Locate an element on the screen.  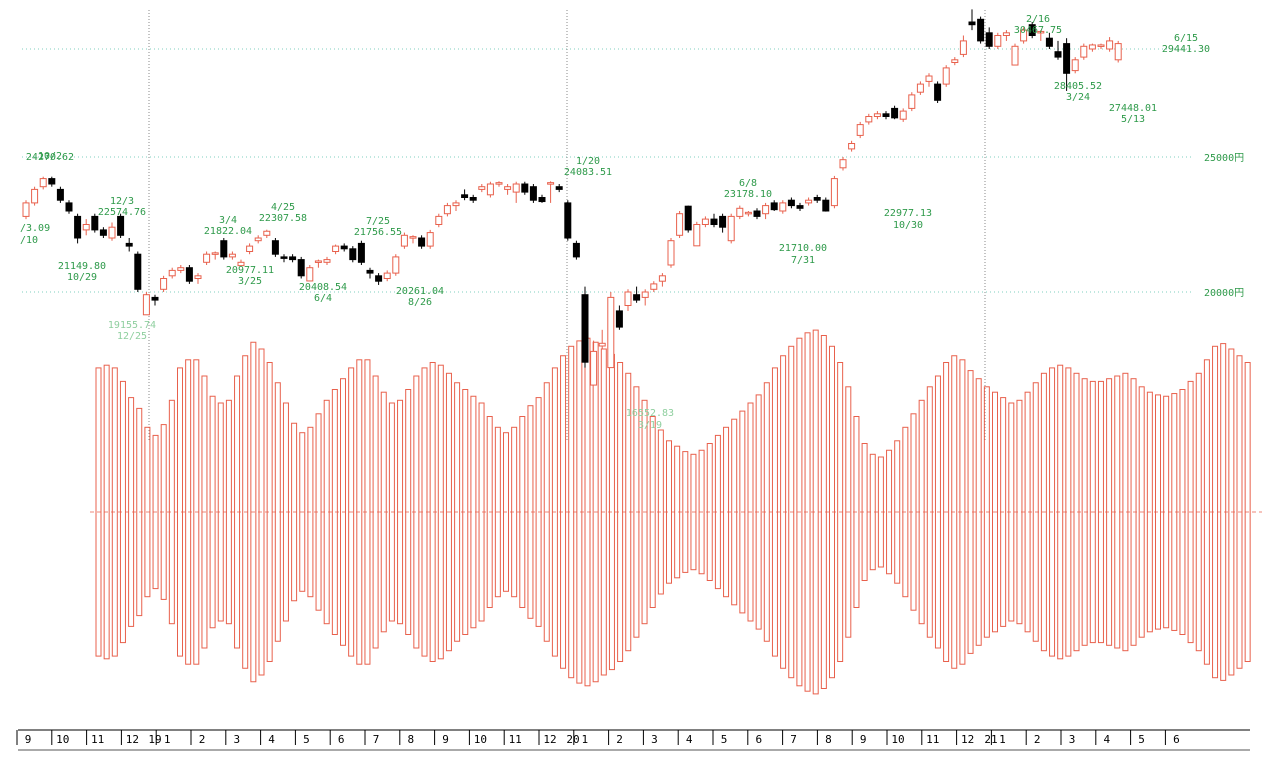
annotation-date: 10/30 is located at coordinates (908, 225).